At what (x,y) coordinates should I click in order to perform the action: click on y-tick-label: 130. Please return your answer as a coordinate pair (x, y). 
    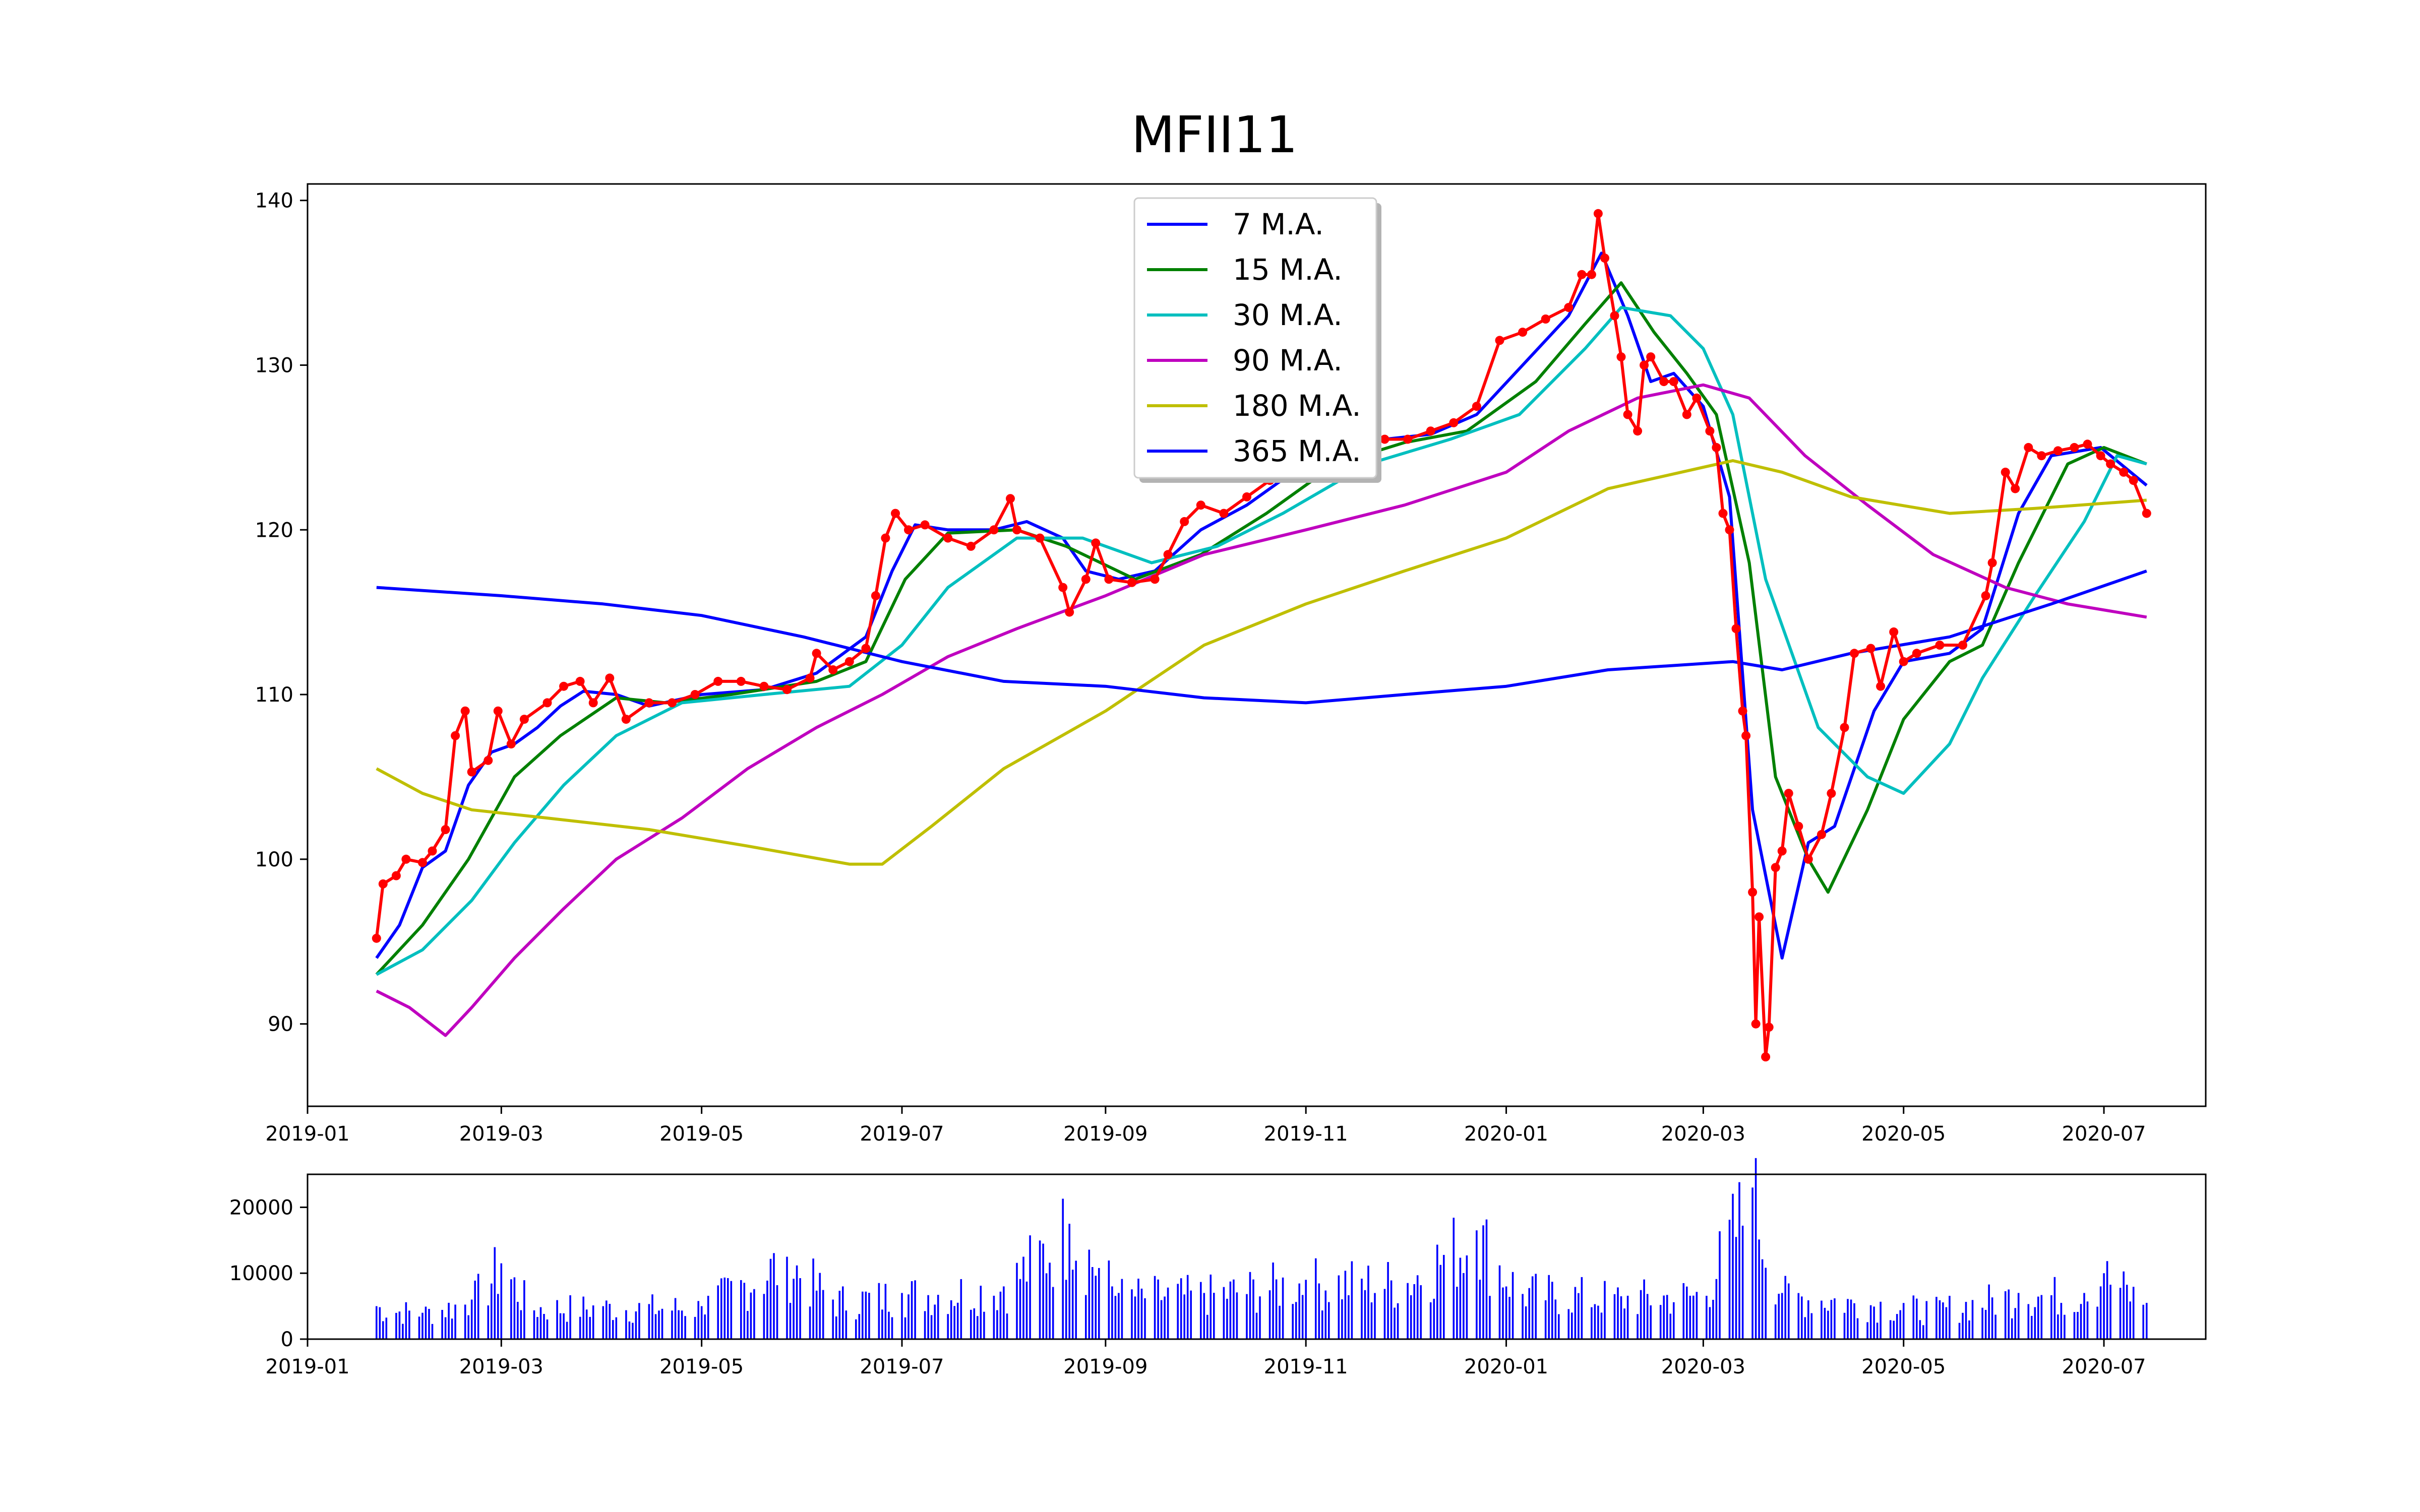
    Looking at the image, I should click on (274, 366).